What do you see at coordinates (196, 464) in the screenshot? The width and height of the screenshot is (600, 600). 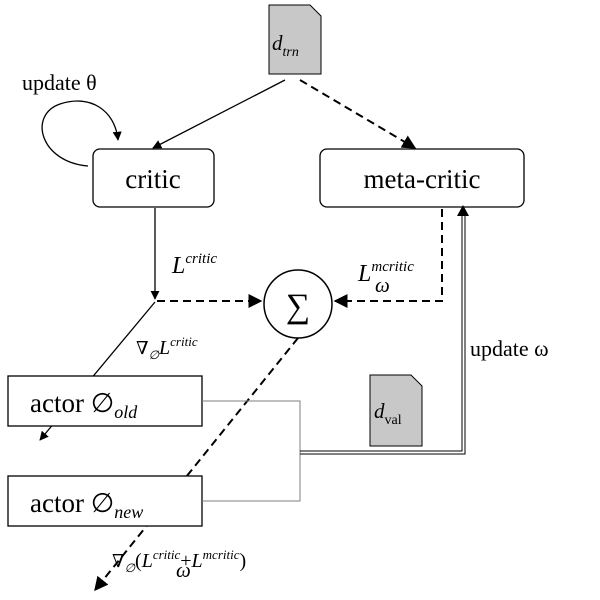 I see `arrow-grad-total` at bounding box center [196, 464].